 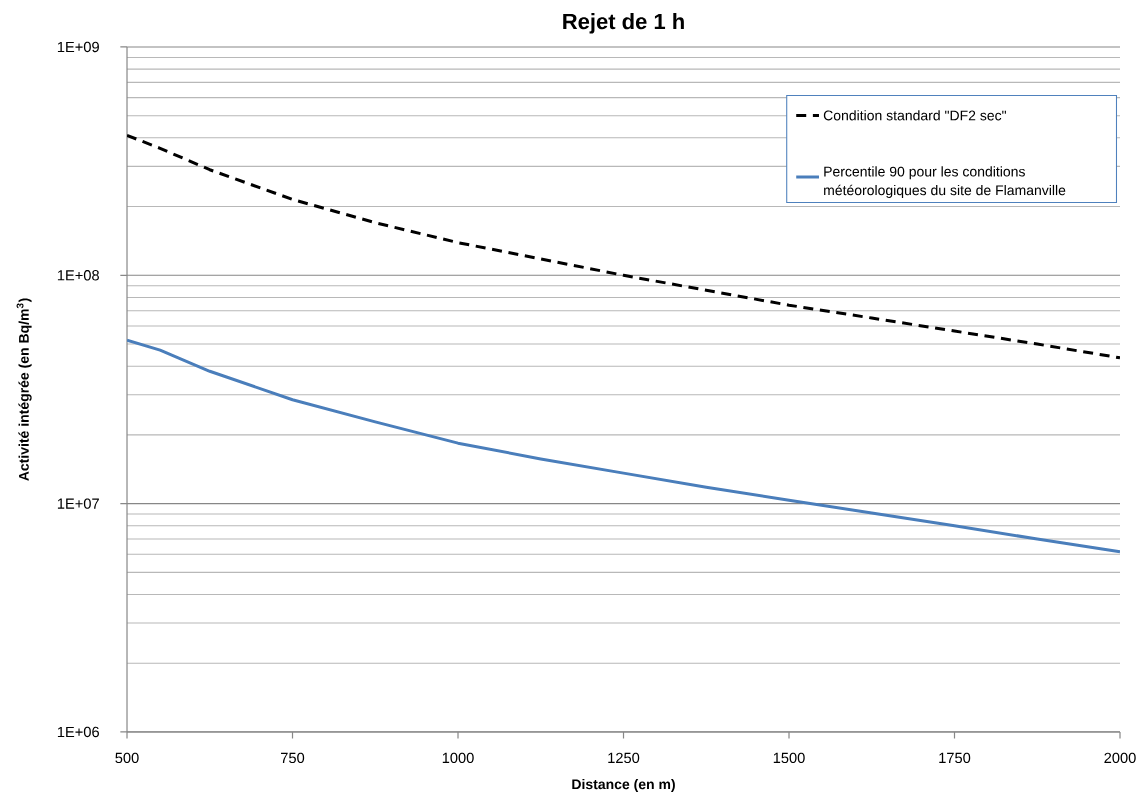 What do you see at coordinates (78, 47) in the screenshot?
I see `y-tick-label: 1E+09` at bounding box center [78, 47].